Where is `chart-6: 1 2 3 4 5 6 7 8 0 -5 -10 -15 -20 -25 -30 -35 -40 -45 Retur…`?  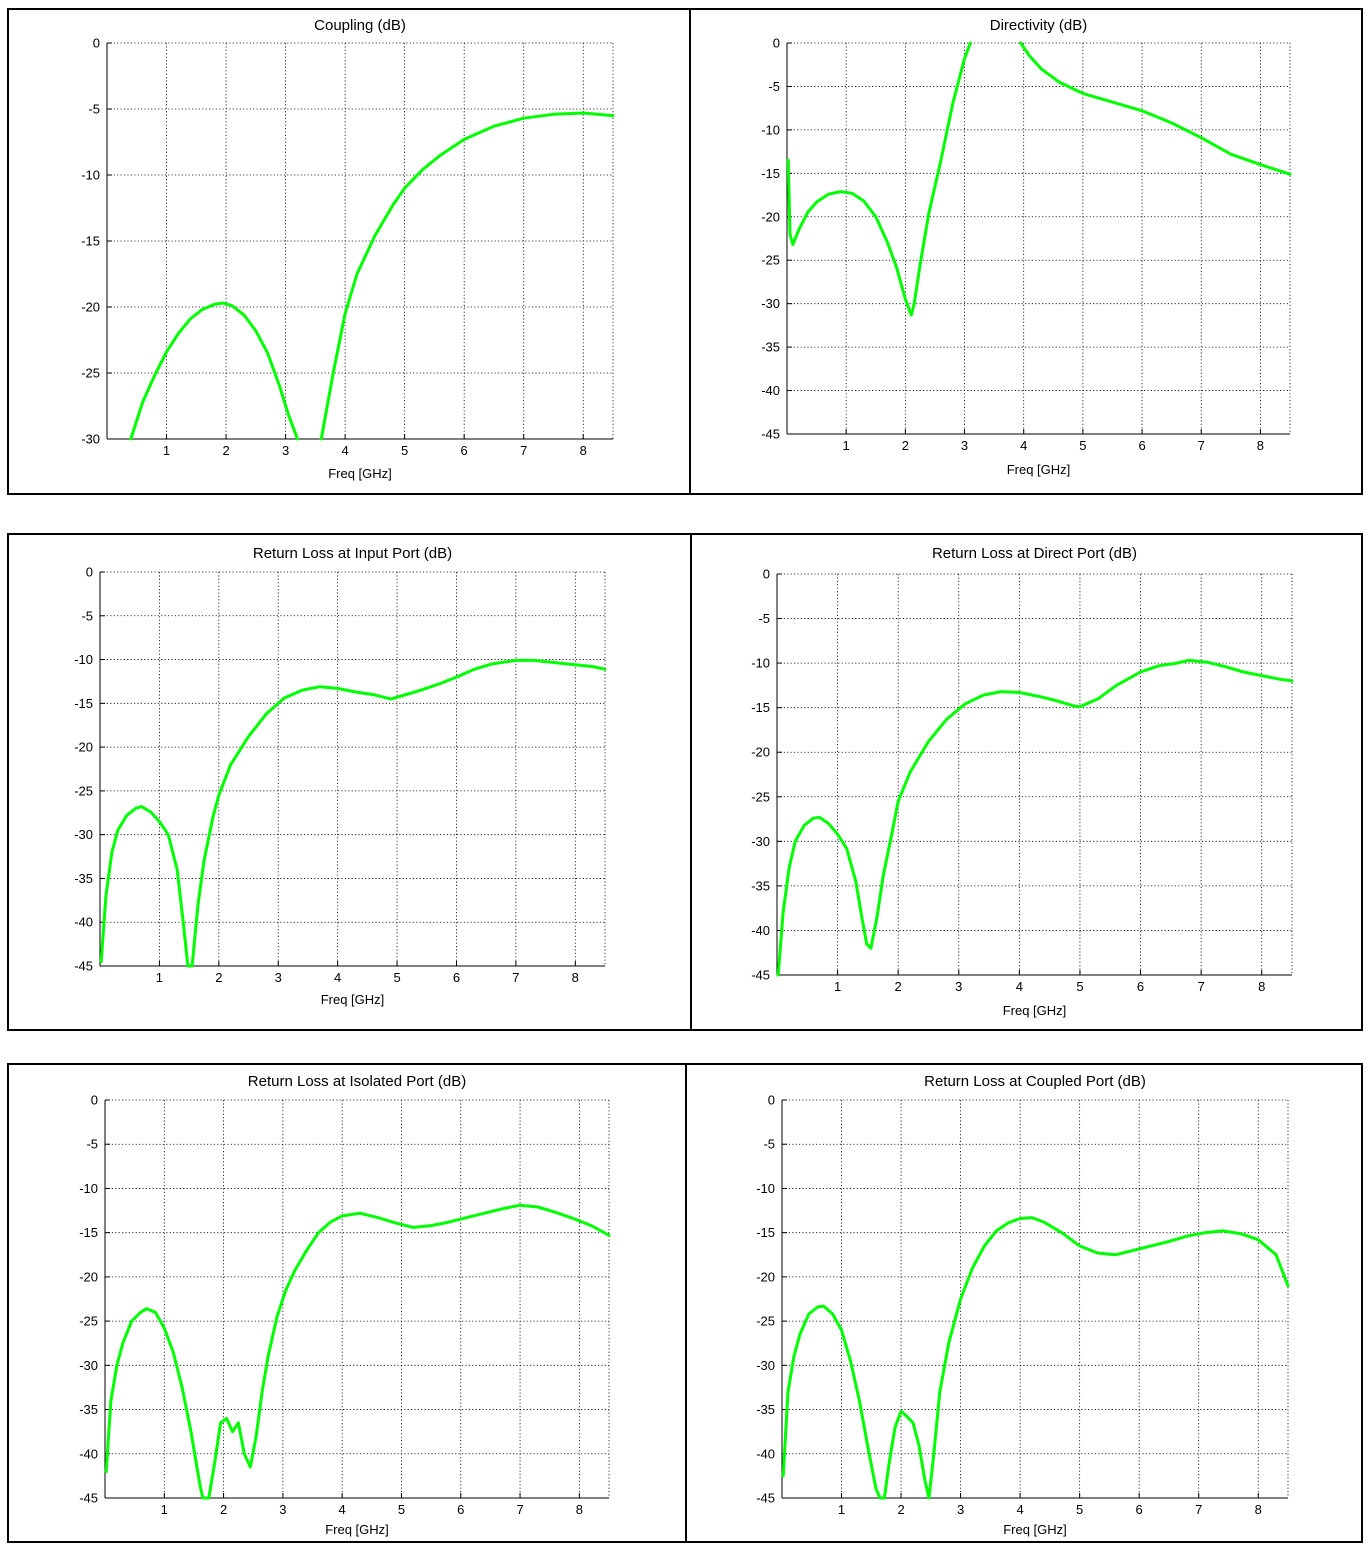
chart-6: 1 2 3 4 5 6 7 8 0 -5 -10 -15 -20 -25 -30 -35 -40 -45 Retur… is located at coordinates (1023, 1305).